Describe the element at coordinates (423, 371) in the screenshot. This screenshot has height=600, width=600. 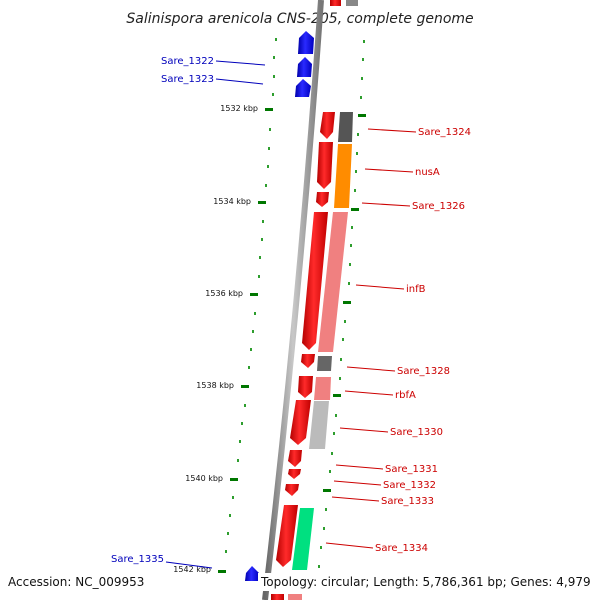
I see `gene-label-sare-1328: Sare_1328` at that location.